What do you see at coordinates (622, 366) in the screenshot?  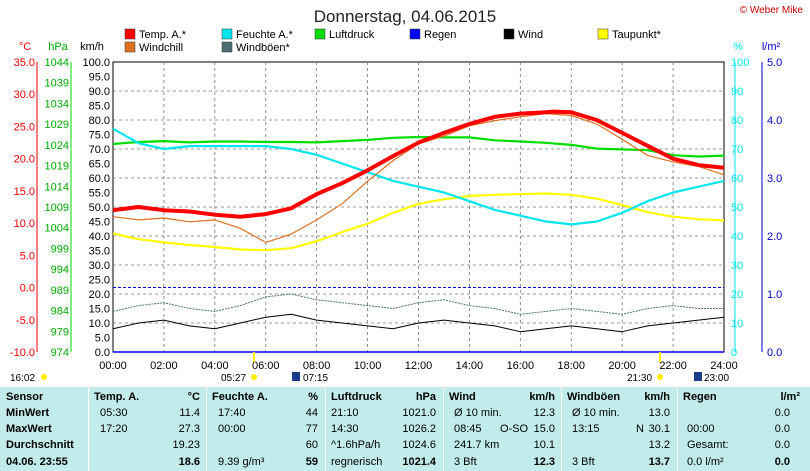 I see `x-tick-label: 20:00` at bounding box center [622, 366].